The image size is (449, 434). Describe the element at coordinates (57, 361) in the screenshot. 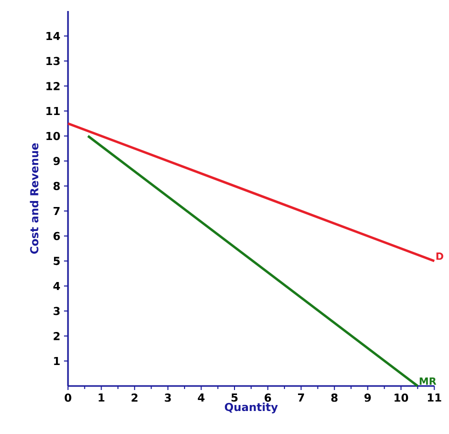

I see `y-tick-label: 1` at that location.